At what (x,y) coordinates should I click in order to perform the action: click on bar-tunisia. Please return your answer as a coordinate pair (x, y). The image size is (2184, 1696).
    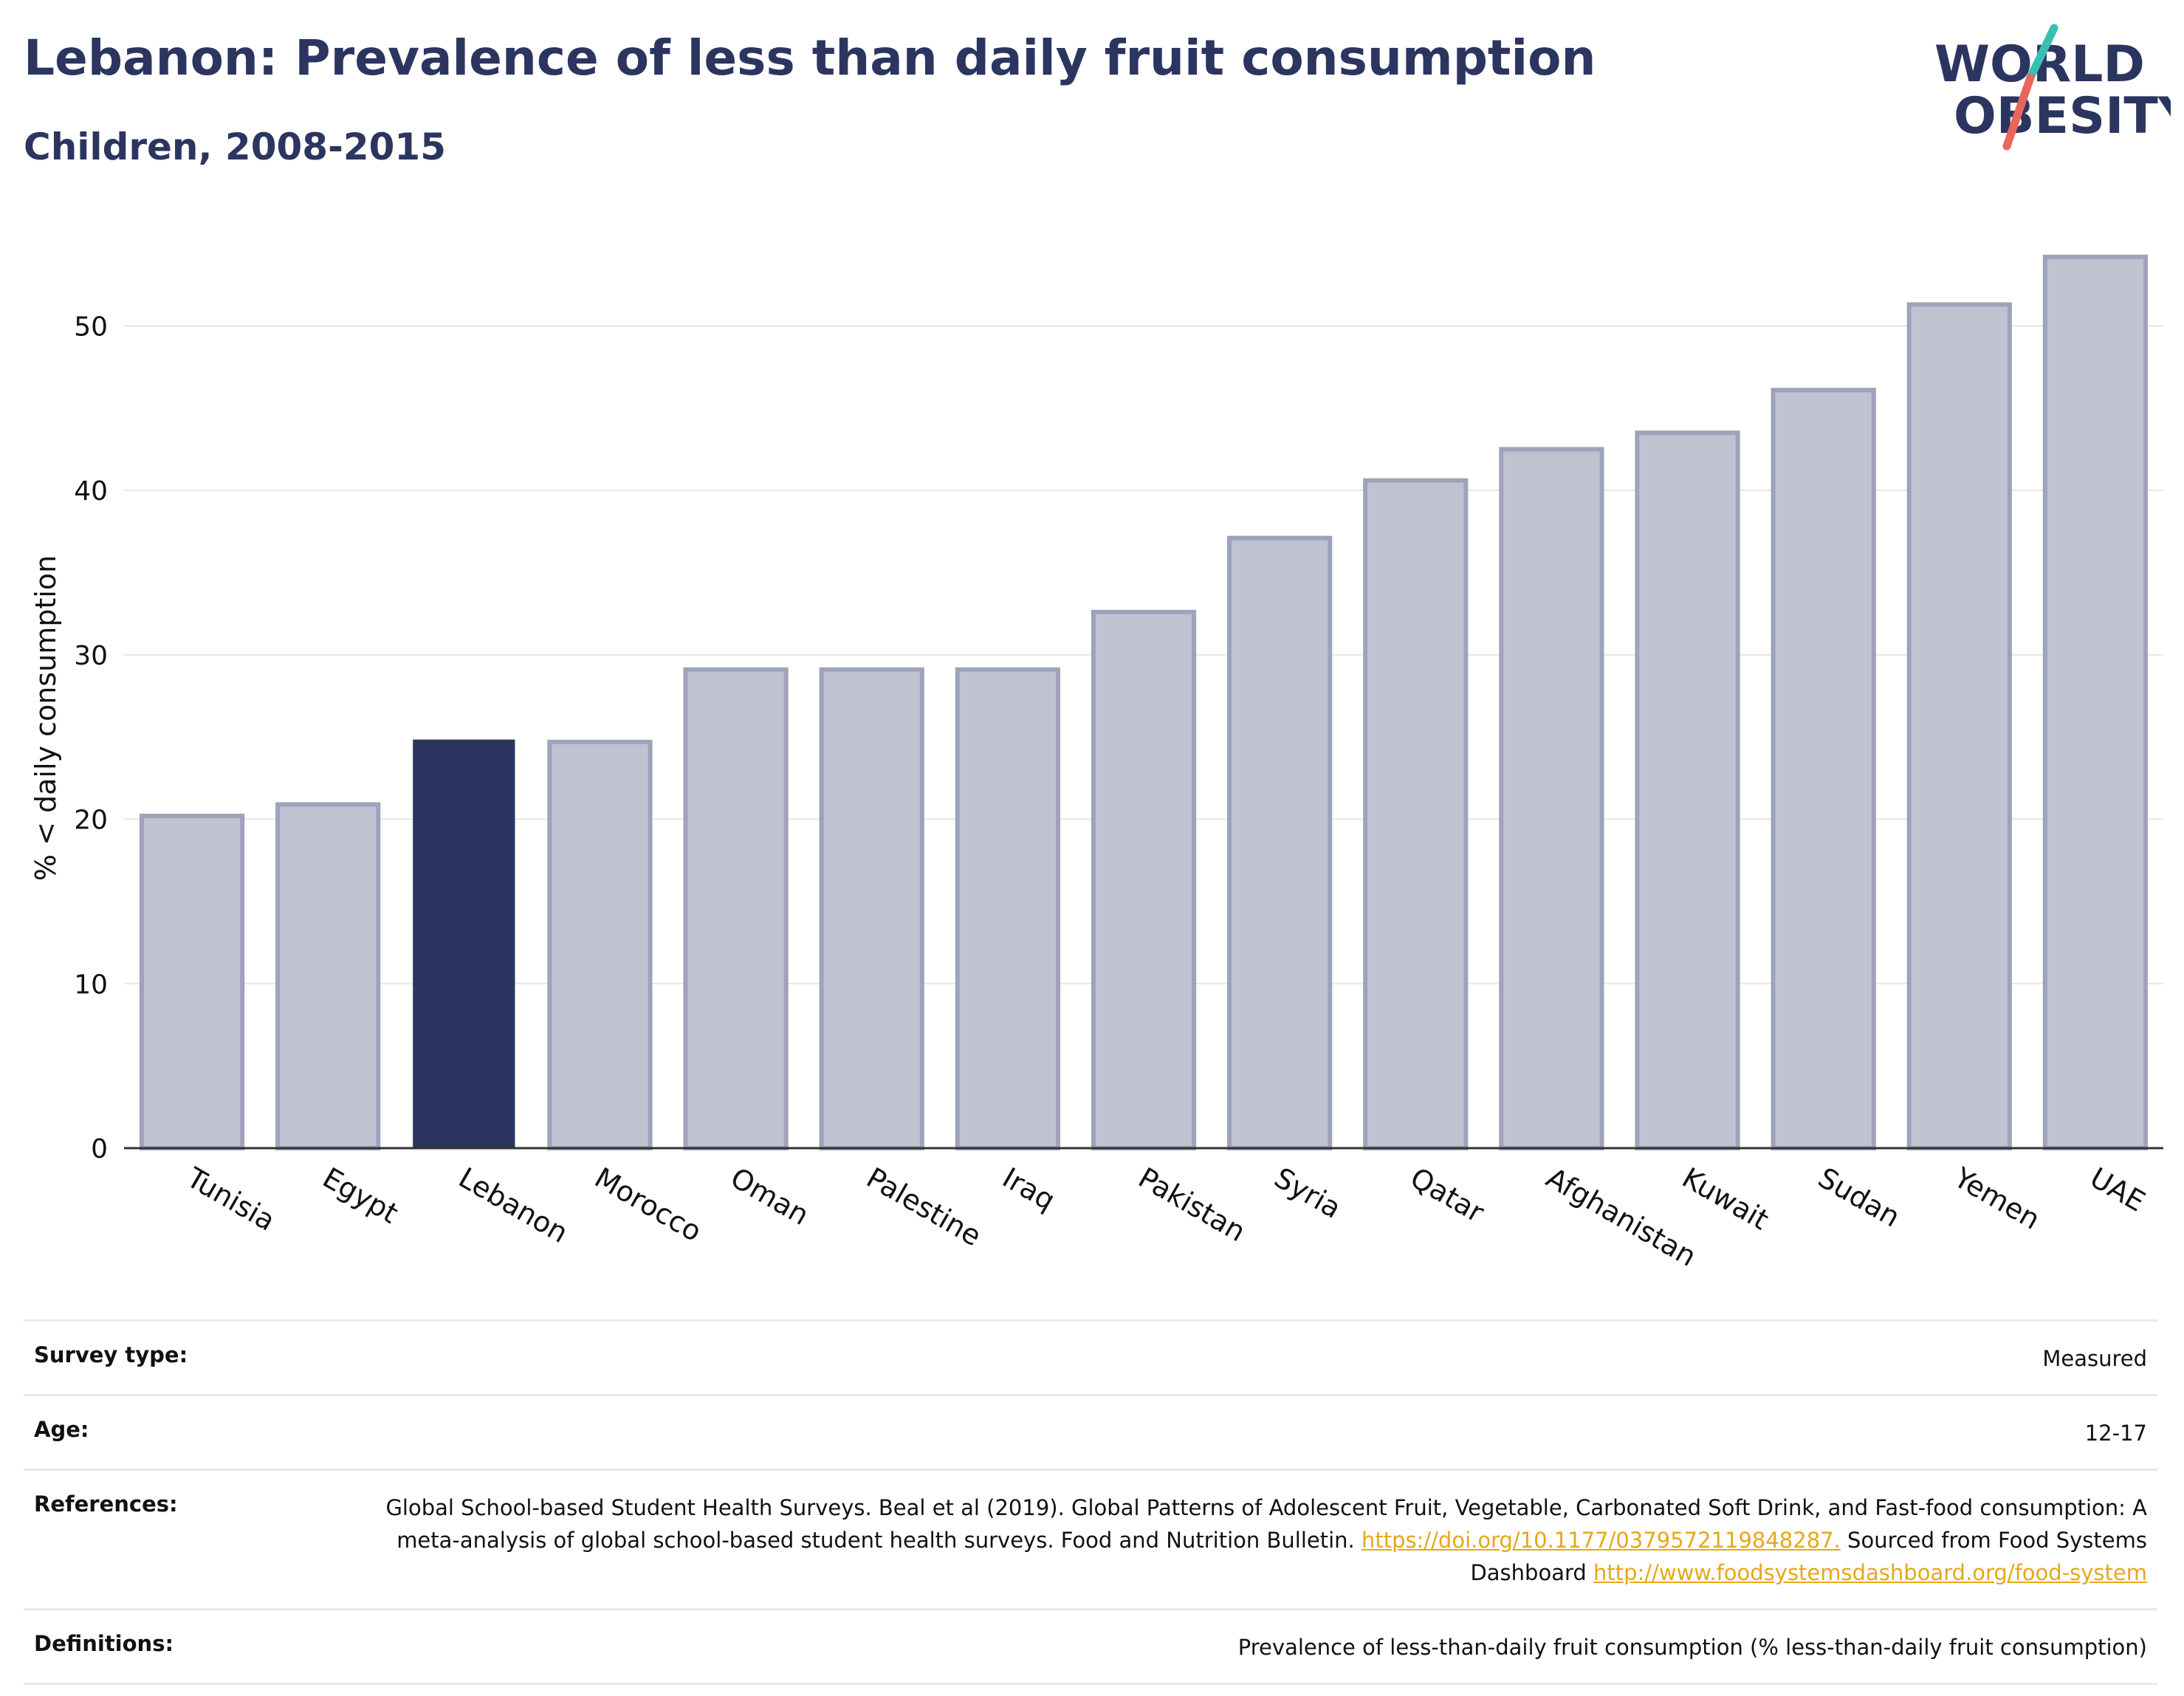
    Looking at the image, I should click on (192, 982).